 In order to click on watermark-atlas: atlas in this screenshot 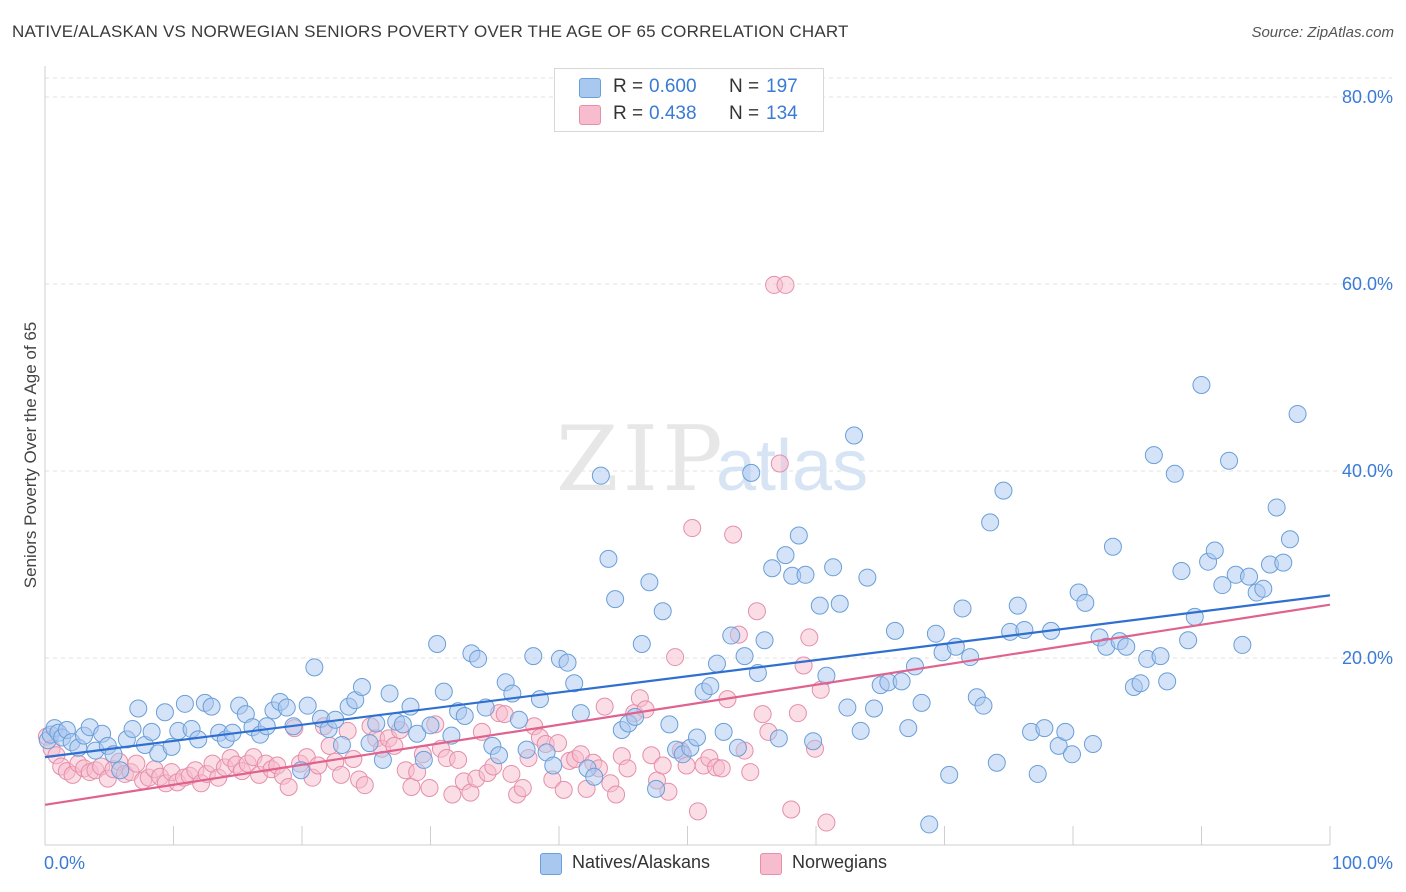, I will do `click(792, 466)`.